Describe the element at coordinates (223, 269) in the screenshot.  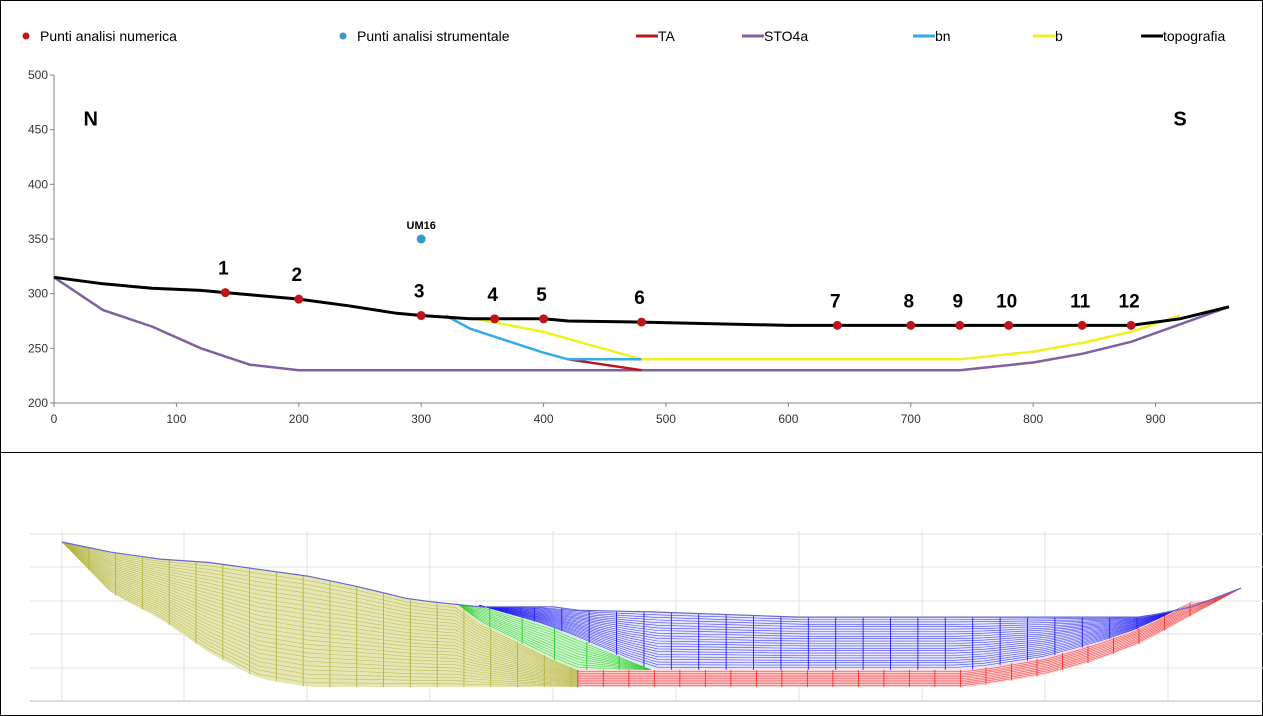
I see `numerical-point-label-1: 1` at that location.